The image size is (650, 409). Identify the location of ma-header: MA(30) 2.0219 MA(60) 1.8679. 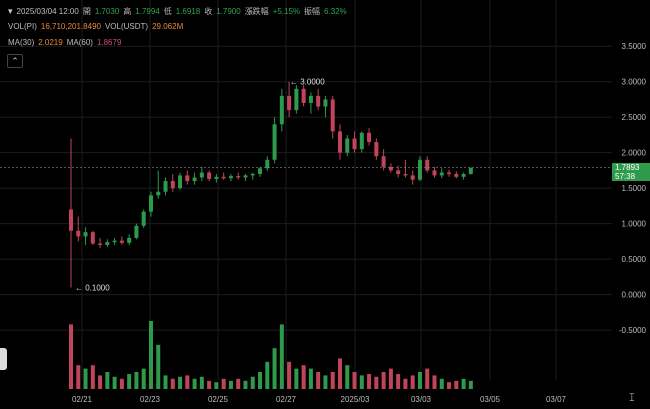
(64, 42).